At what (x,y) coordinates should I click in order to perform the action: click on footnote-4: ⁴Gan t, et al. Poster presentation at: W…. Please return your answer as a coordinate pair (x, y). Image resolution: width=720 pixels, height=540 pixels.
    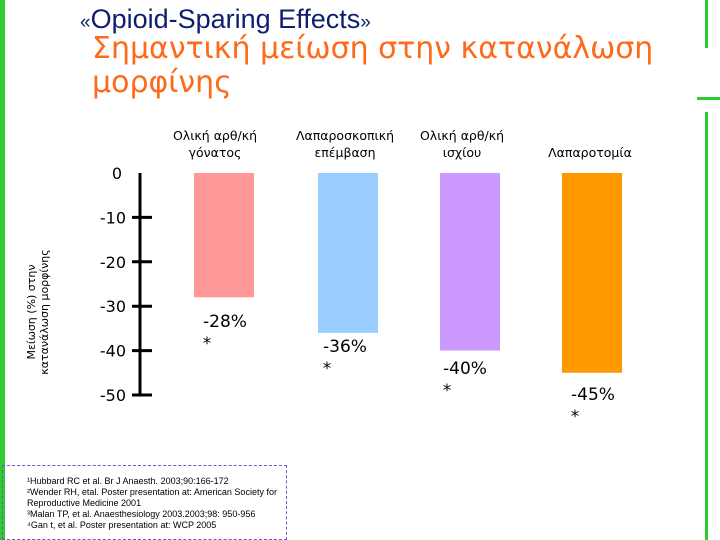
    Looking at the image, I should click on (122, 525).